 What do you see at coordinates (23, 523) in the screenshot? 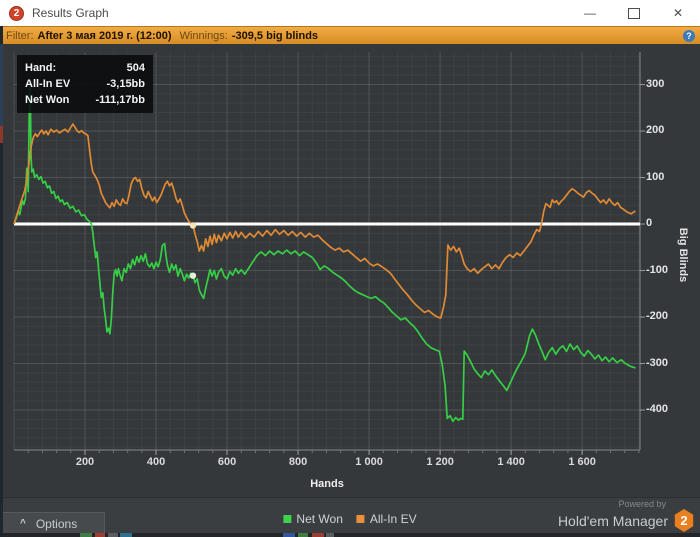
I see `chevron-up-icon: ^` at bounding box center [23, 523].